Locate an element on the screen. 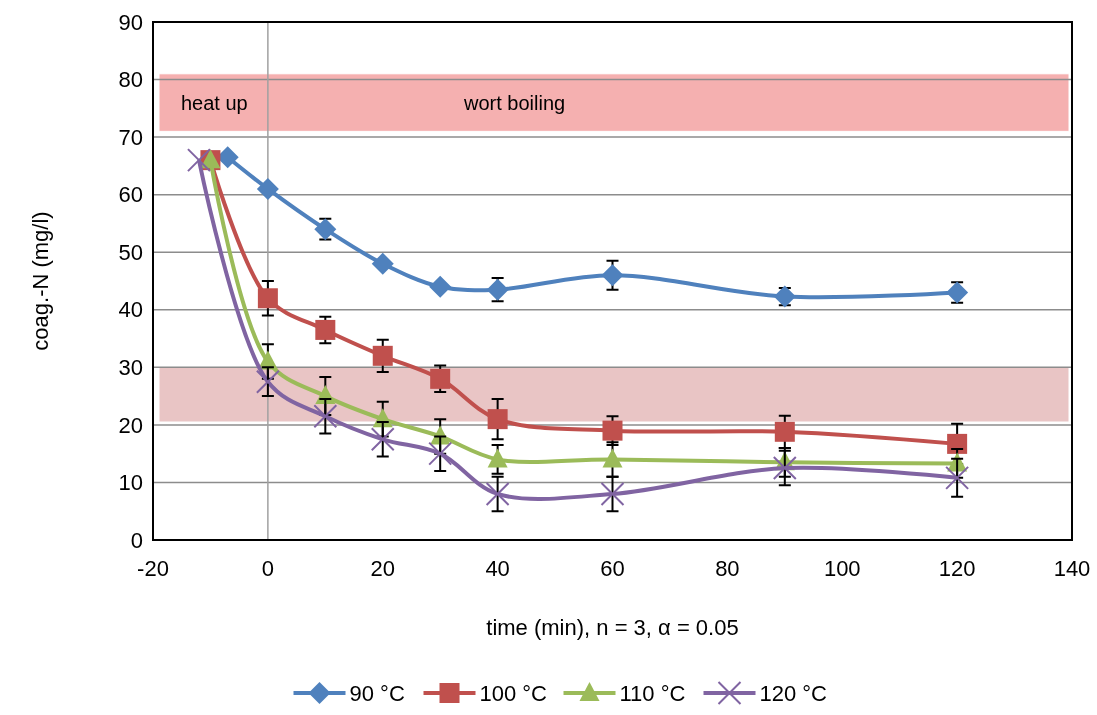  y-tick-label: 40 is located at coordinates (130, 310).